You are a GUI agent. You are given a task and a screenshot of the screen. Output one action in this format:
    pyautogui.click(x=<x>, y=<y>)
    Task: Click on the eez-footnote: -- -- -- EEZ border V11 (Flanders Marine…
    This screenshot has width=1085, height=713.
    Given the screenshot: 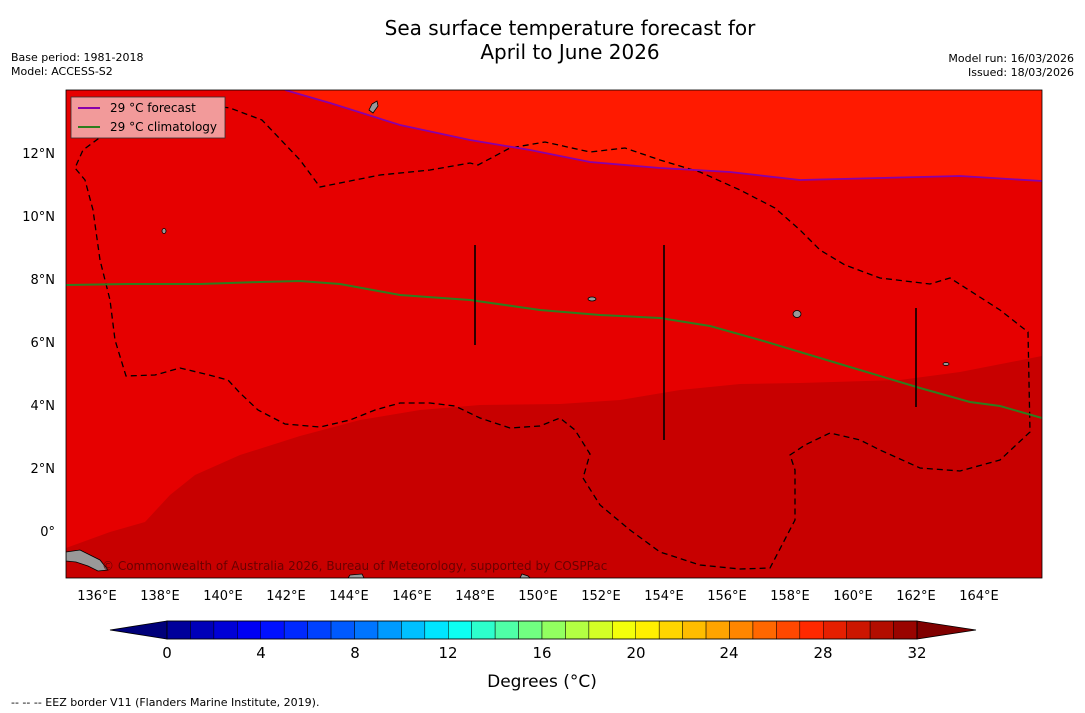 What is the action you would take?
    pyautogui.click(x=165, y=702)
    